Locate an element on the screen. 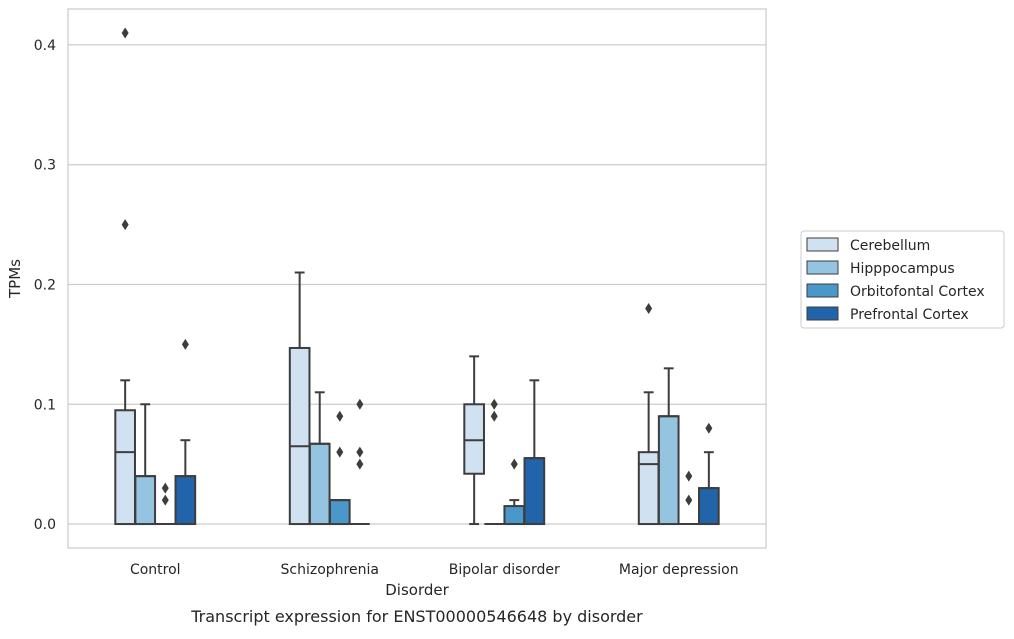 The height and width of the screenshot is (639, 1014). legend-label: Orbitofontal Cortex is located at coordinates (917, 292).